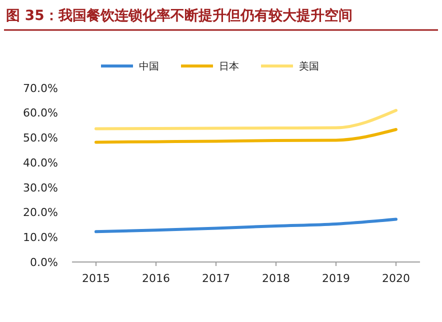 The width and height of the screenshot is (442, 322). Describe the element at coordinates (44, 262) in the screenshot. I see `y-tick-label: 0.0%` at that location.